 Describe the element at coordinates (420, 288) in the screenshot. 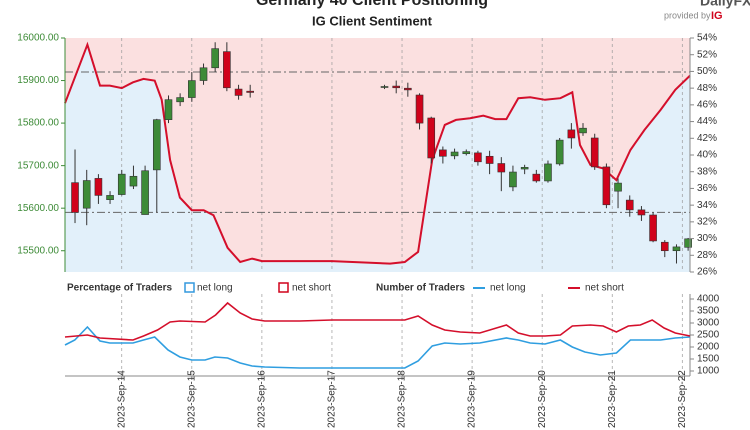

I see `legend-title: Number of Traders` at that location.